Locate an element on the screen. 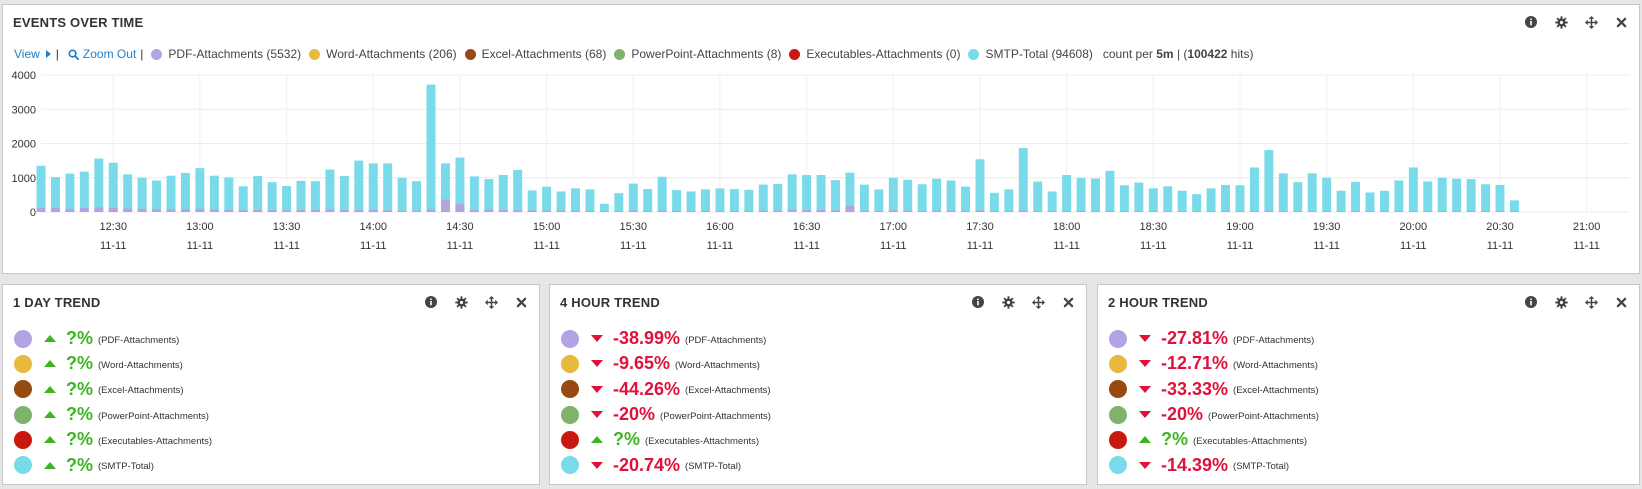 The height and width of the screenshot is (489, 1642). legend-label: Word-Attachments (206) is located at coordinates (391, 54).